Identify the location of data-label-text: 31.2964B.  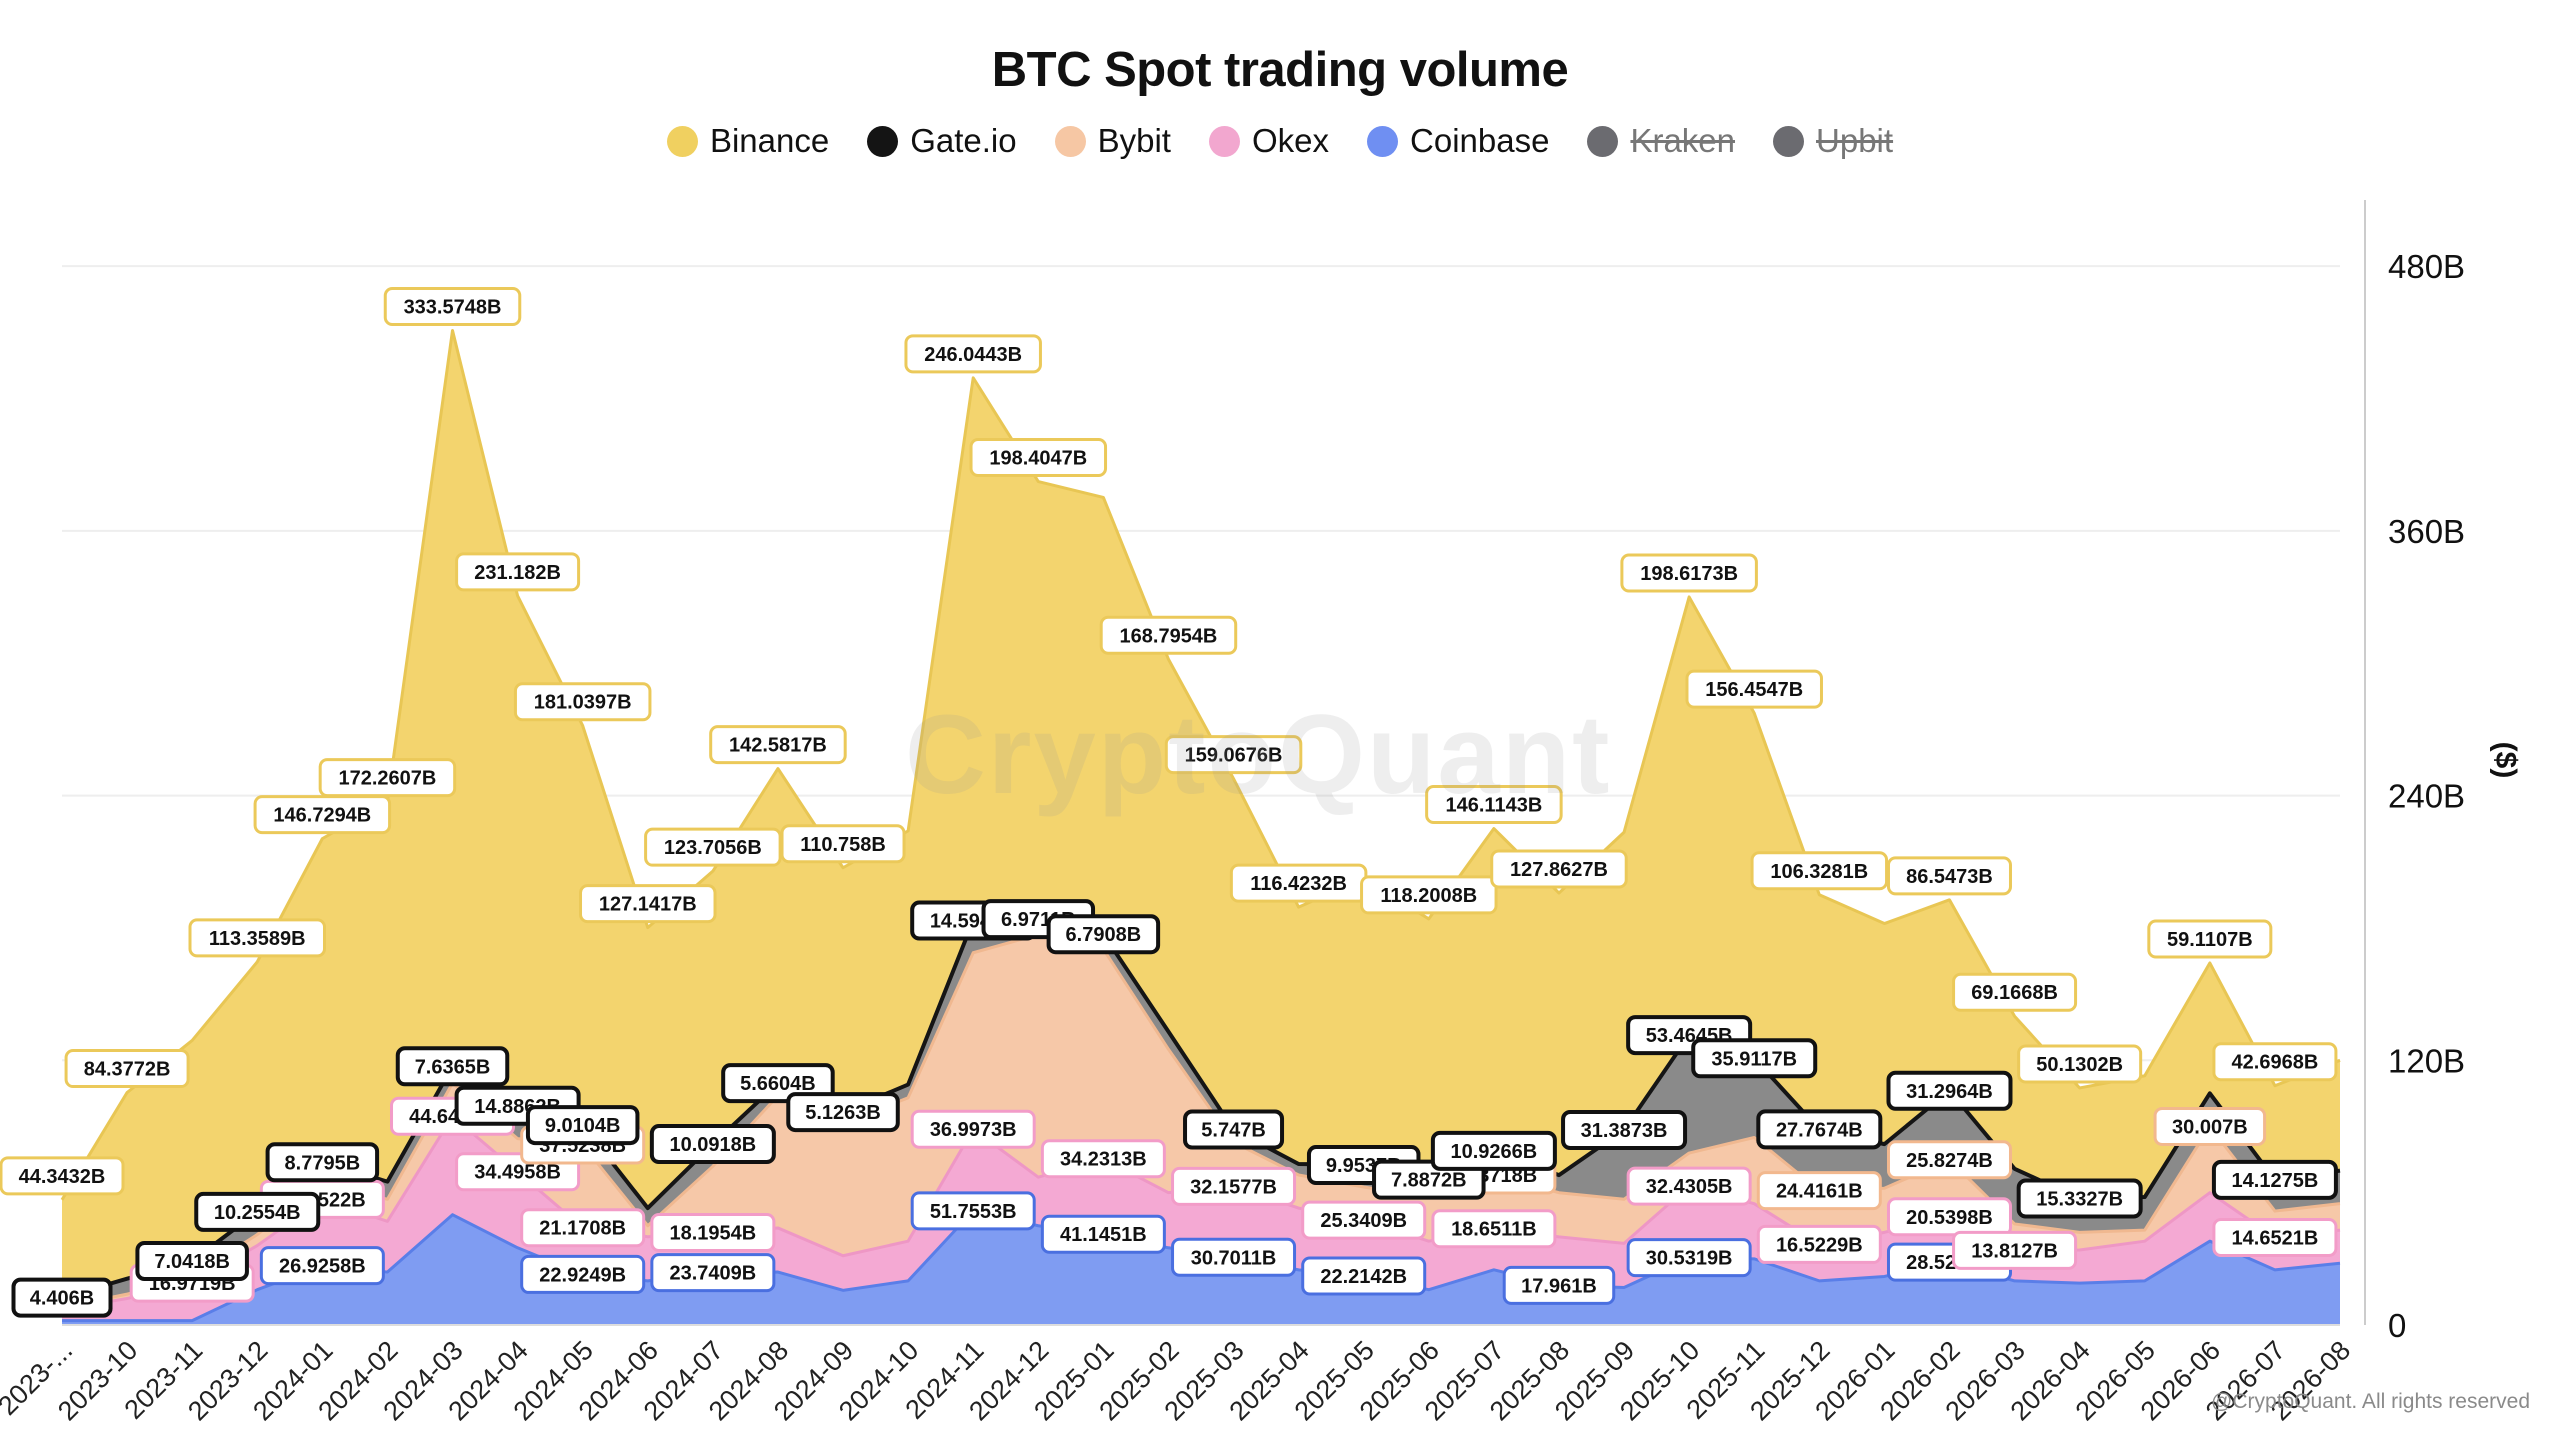
(1949, 1092).